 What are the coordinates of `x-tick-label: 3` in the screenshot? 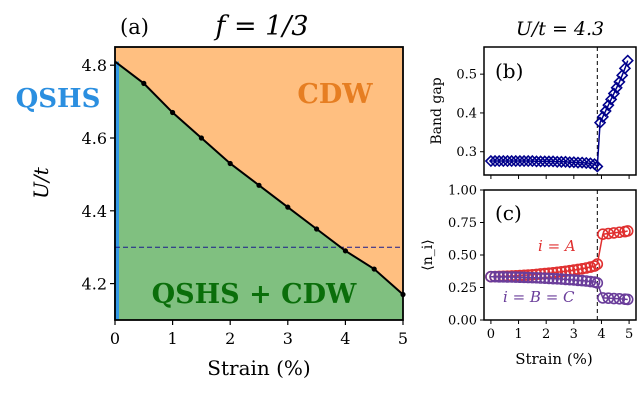 It's located at (574, 334).